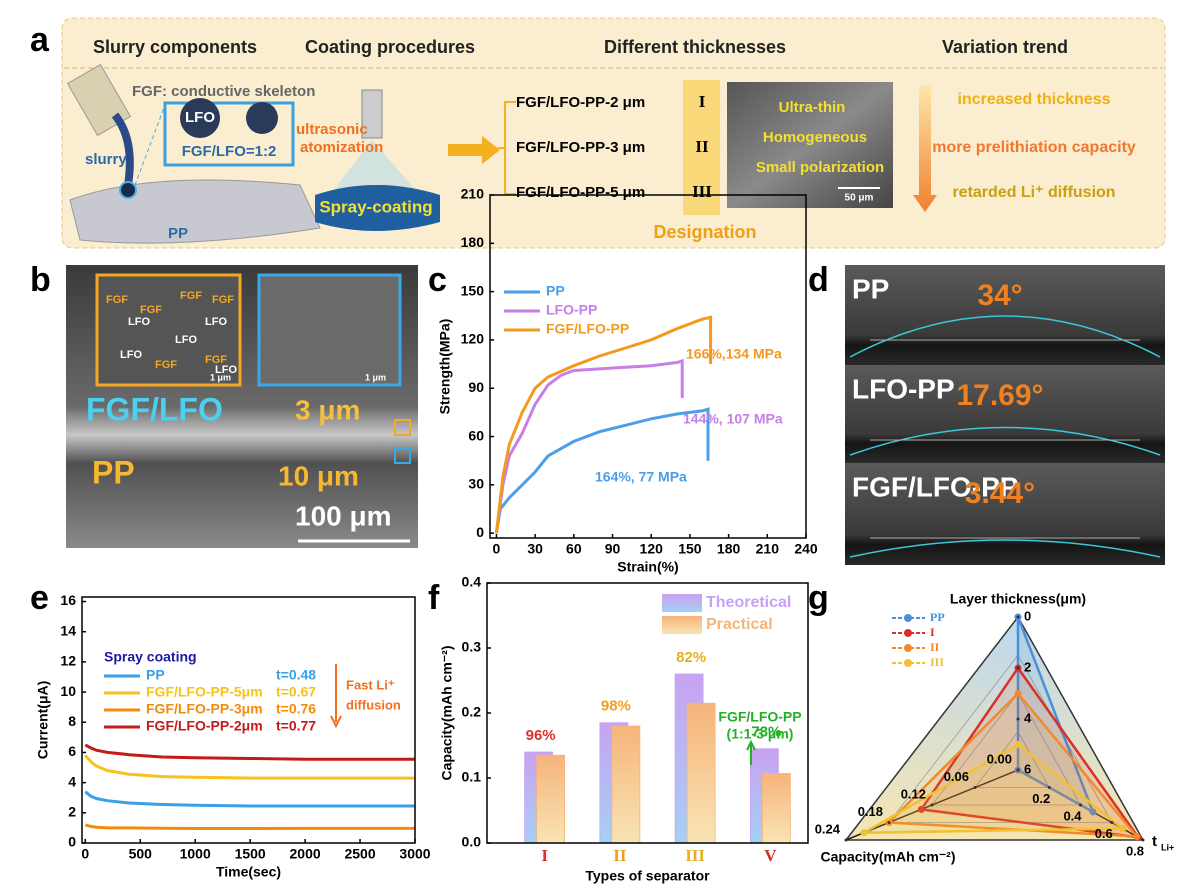 This screenshot has height=889, width=1178. Describe the element at coordinates (72, 781) in the screenshot. I see `y-tick-label: 4` at that location.